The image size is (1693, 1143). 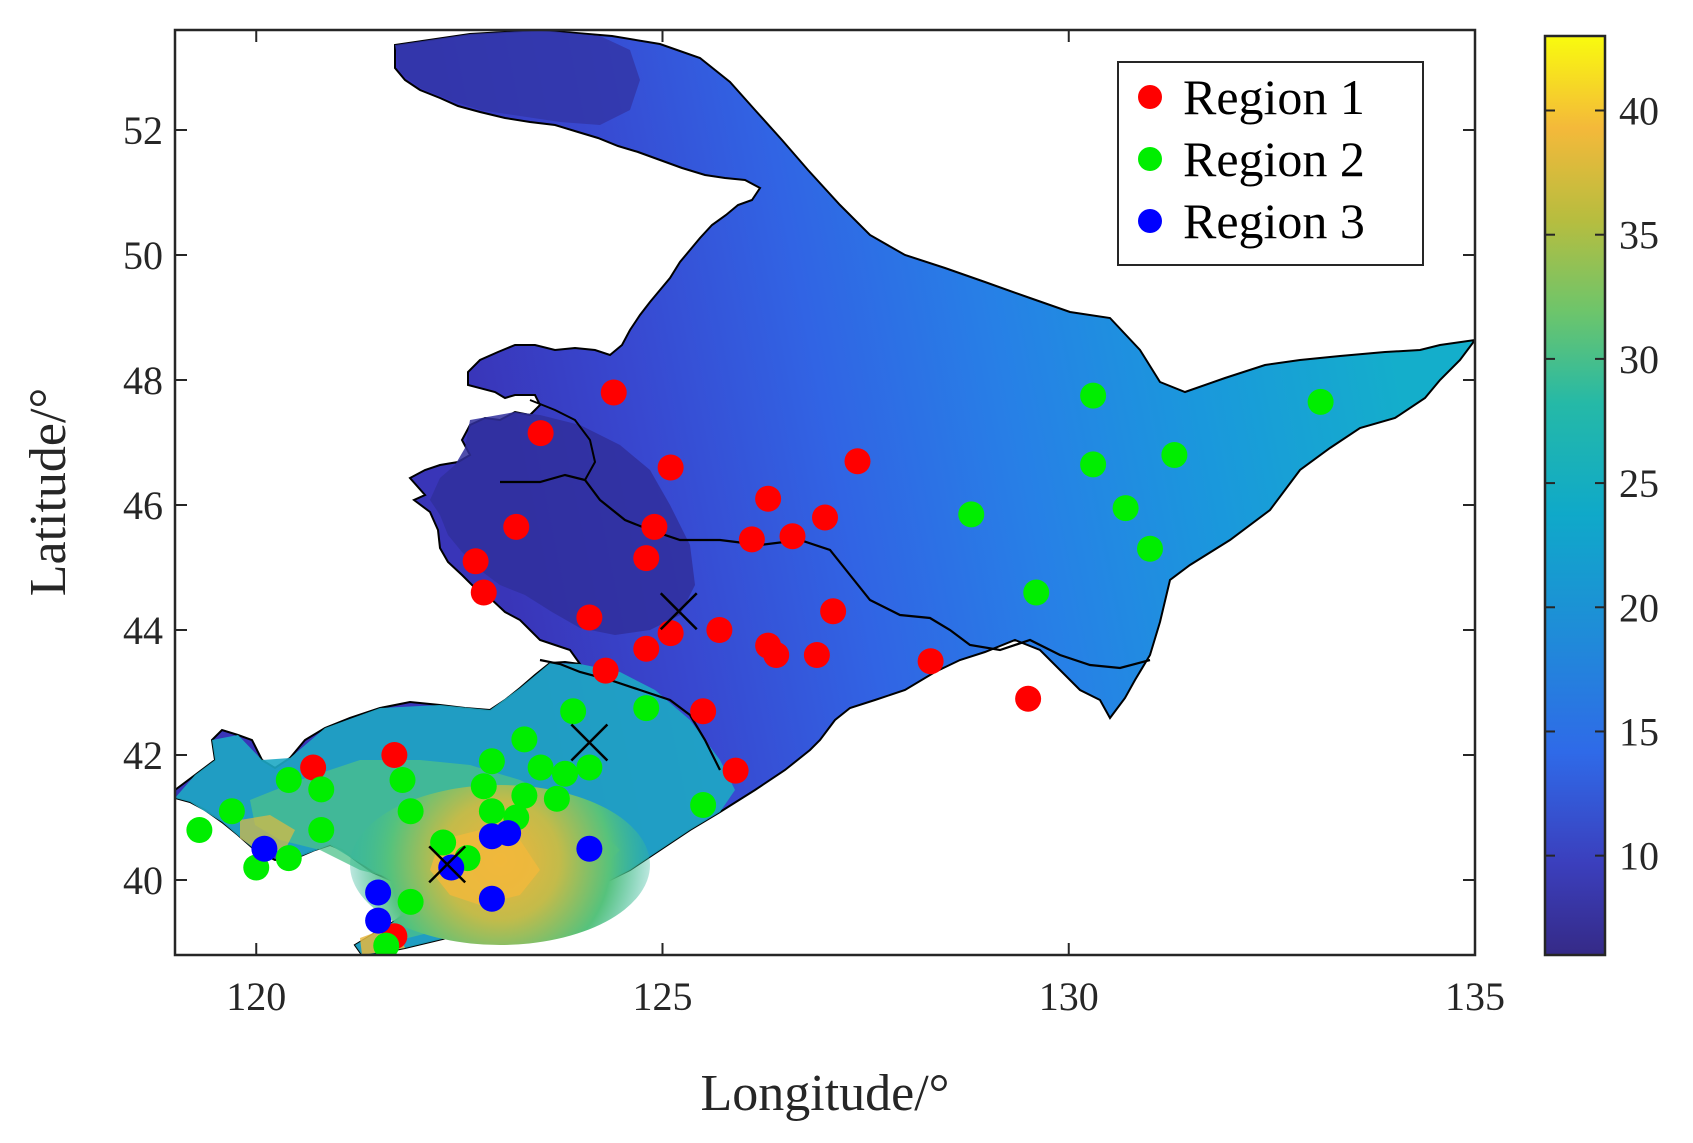 I want to click on contour-hot-core, so click(x=485, y=867).